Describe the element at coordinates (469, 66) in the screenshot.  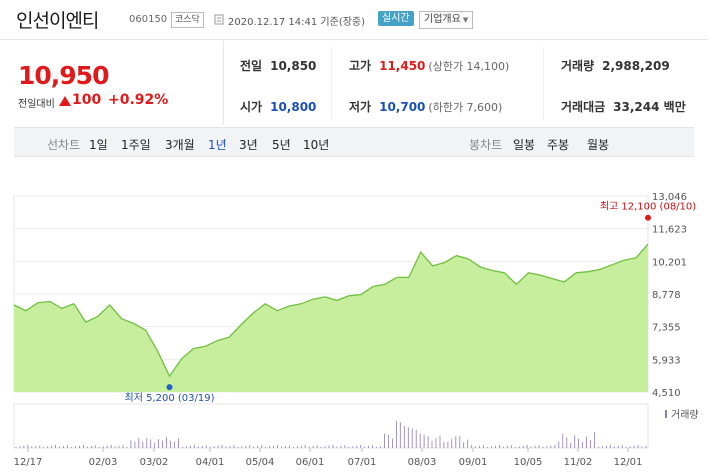
I see `stat-sub: (상한가 14,100)` at that location.